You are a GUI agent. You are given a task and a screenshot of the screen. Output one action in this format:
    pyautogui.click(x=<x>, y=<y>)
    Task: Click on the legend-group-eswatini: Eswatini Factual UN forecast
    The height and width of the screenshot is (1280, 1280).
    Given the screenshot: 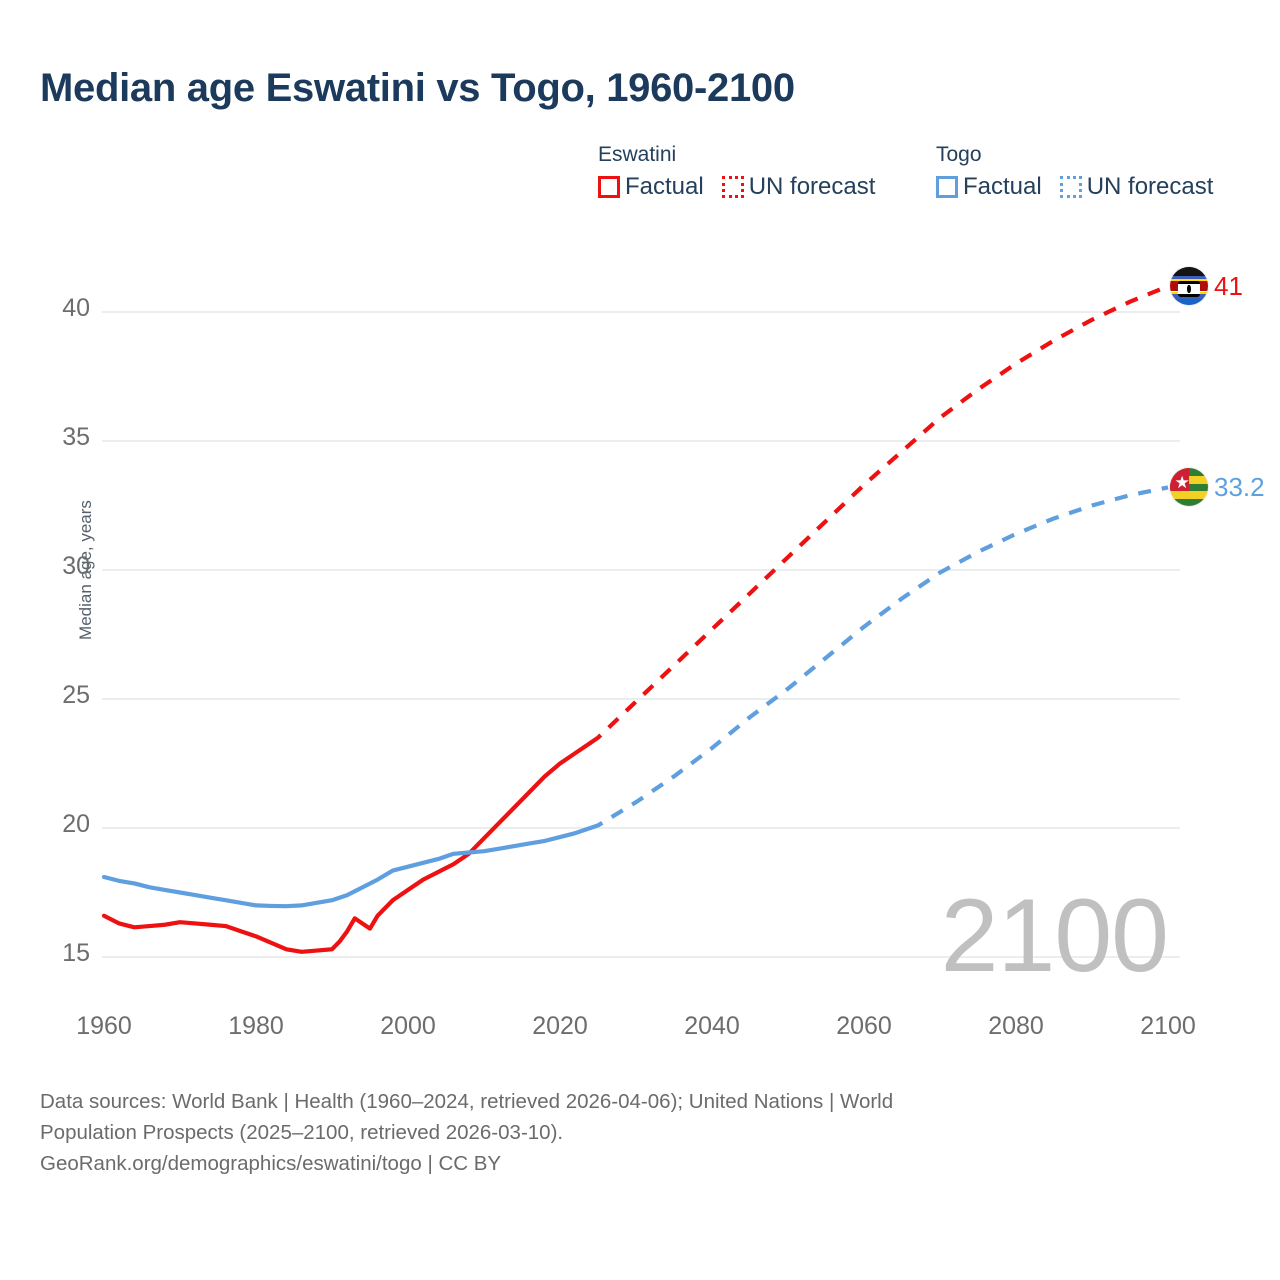 What is the action you would take?
    pyautogui.click(x=736, y=172)
    